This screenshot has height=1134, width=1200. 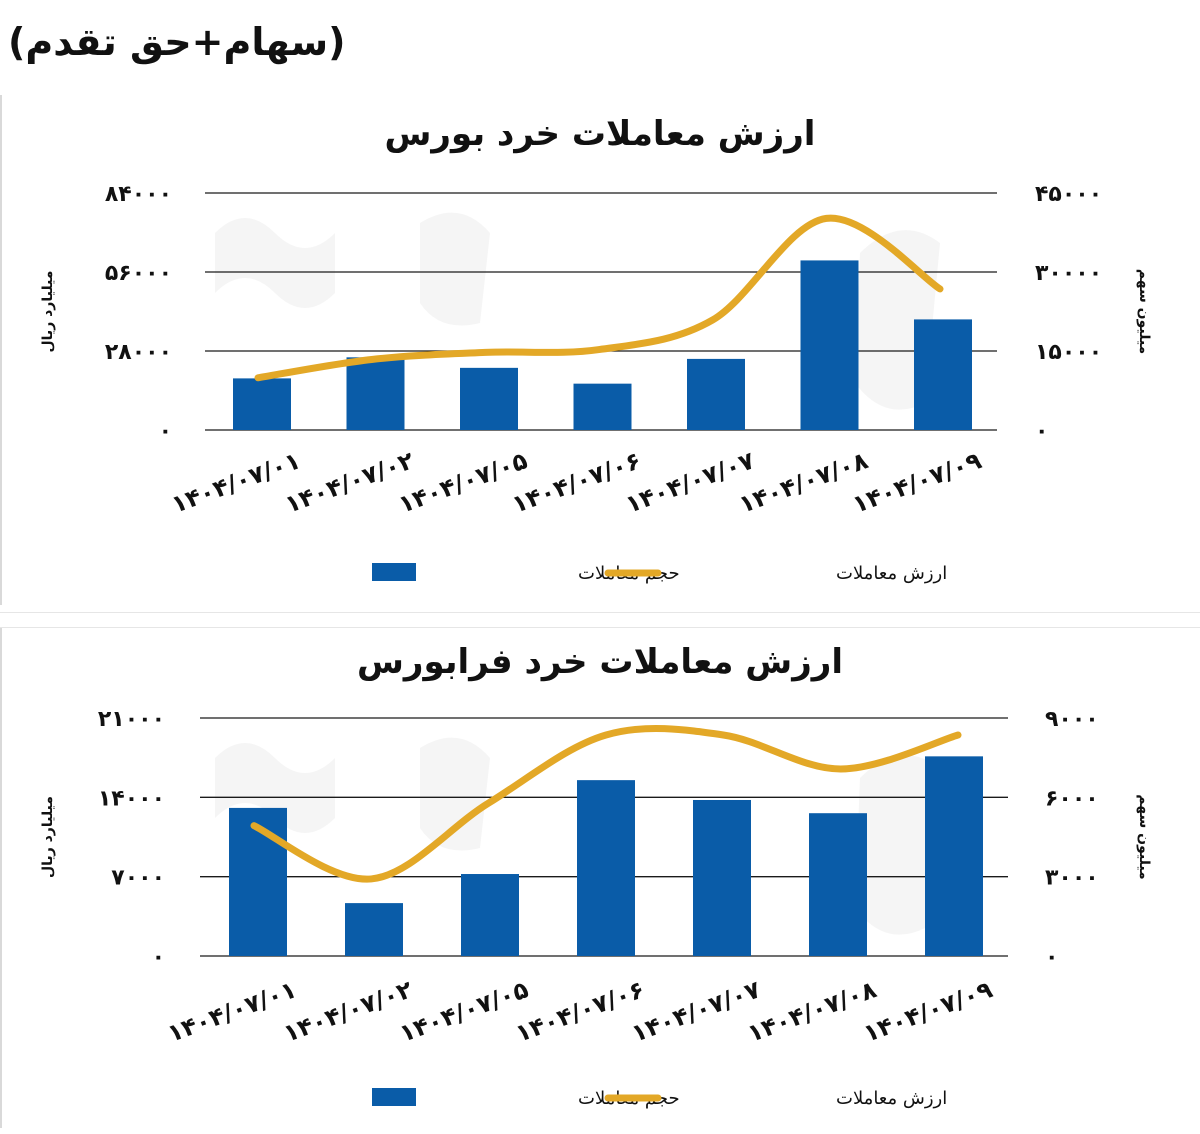 I want to click on right-axis-tick: ۳۰۰۰, so click(x=1072, y=878).